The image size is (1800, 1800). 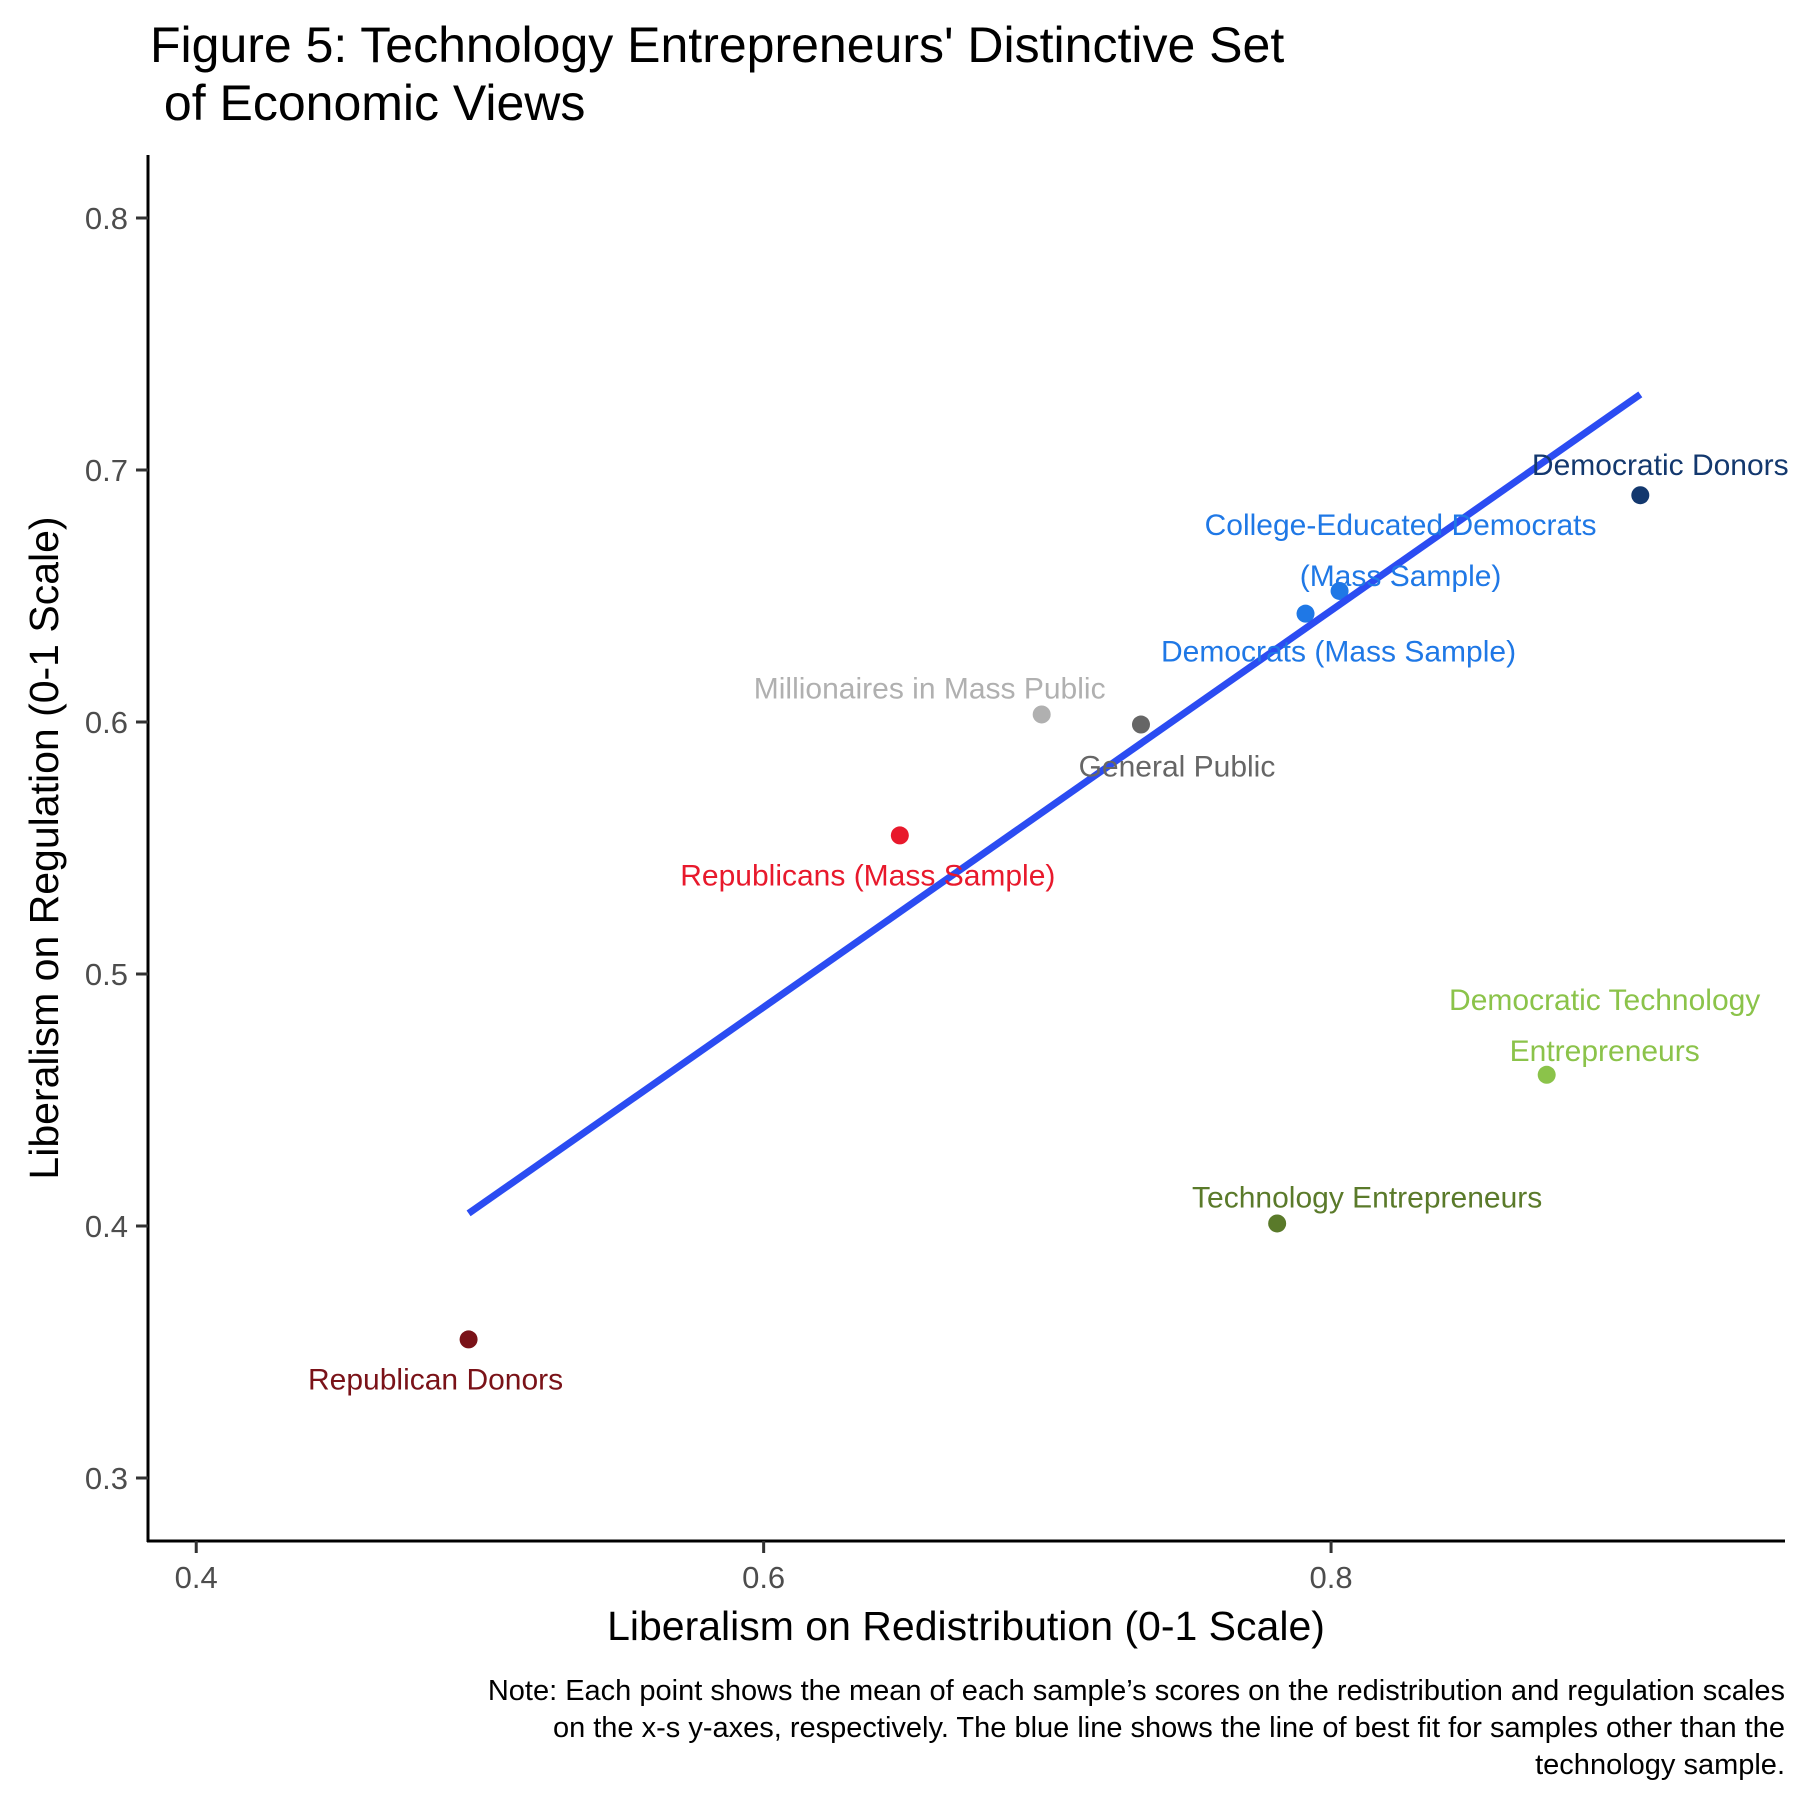 I want to click on x-tick-label: 0.6, so click(x=763, y=1577).